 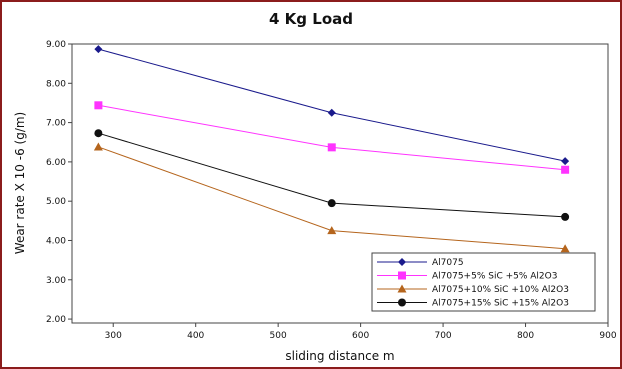 What do you see at coordinates (56, 84) in the screenshot?
I see `y-tick-label: 8.00` at bounding box center [56, 84].